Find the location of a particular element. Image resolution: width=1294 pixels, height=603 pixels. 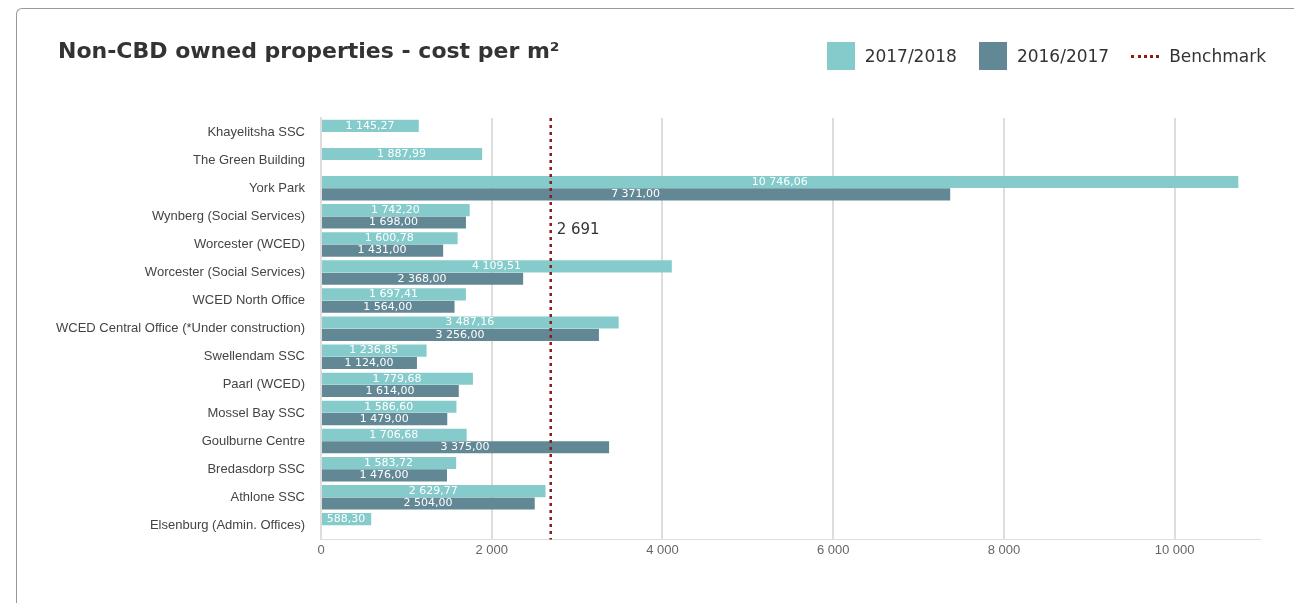

y-tick-label: Worcester (WCED) is located at coordinates (250, 243).